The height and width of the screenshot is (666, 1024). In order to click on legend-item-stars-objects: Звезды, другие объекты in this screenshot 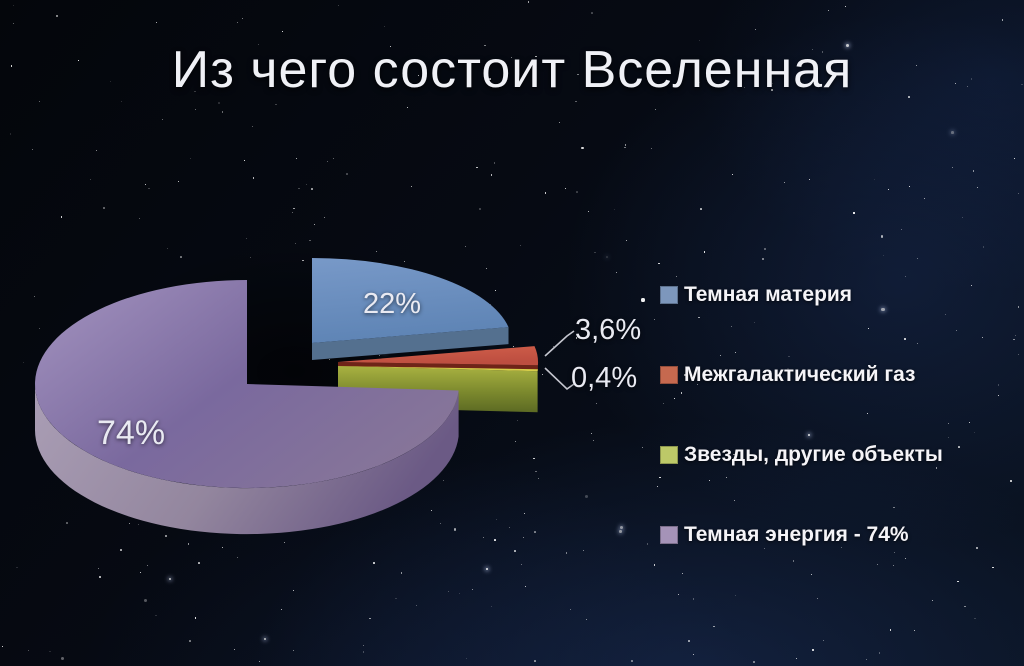, I will do `click(801, 455)`.